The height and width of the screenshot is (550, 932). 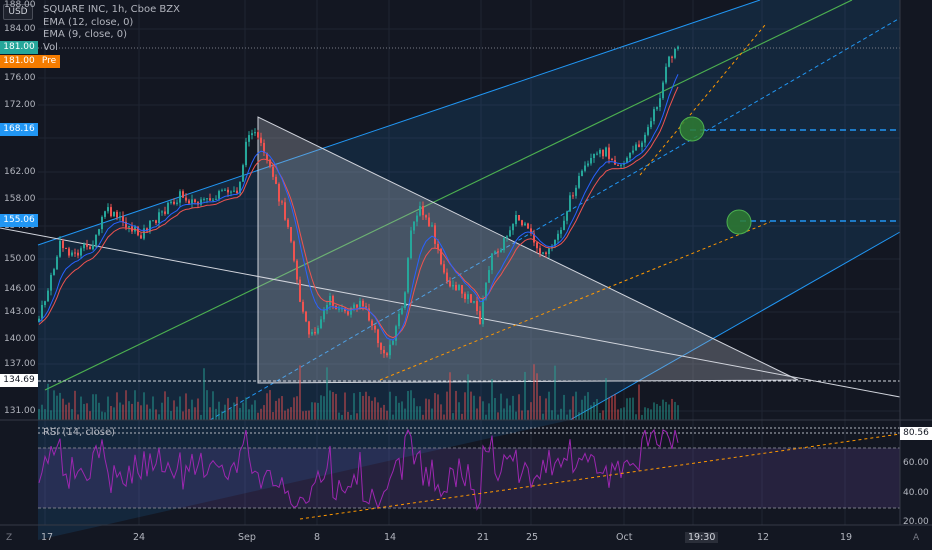 What do you see at coordinates (88, 22) in the screenshot?
I see `ema12-legend: EMA (12, close, 0)` at bounding box center [88, 22].